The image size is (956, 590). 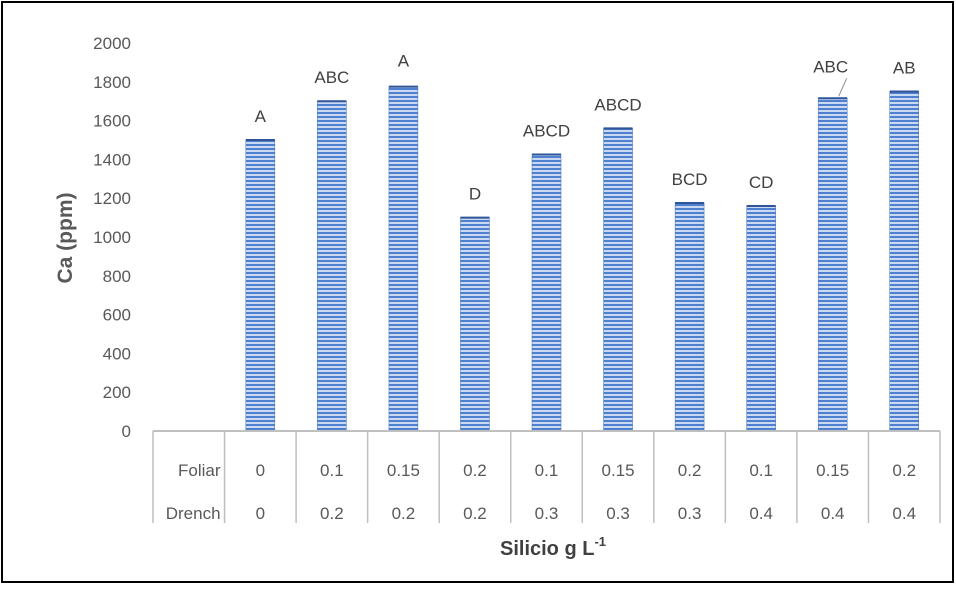 What do you see at coordinates (761, 182) in the screenshot?
I see `significance-letter: CD` at bounding box center [761, 182].